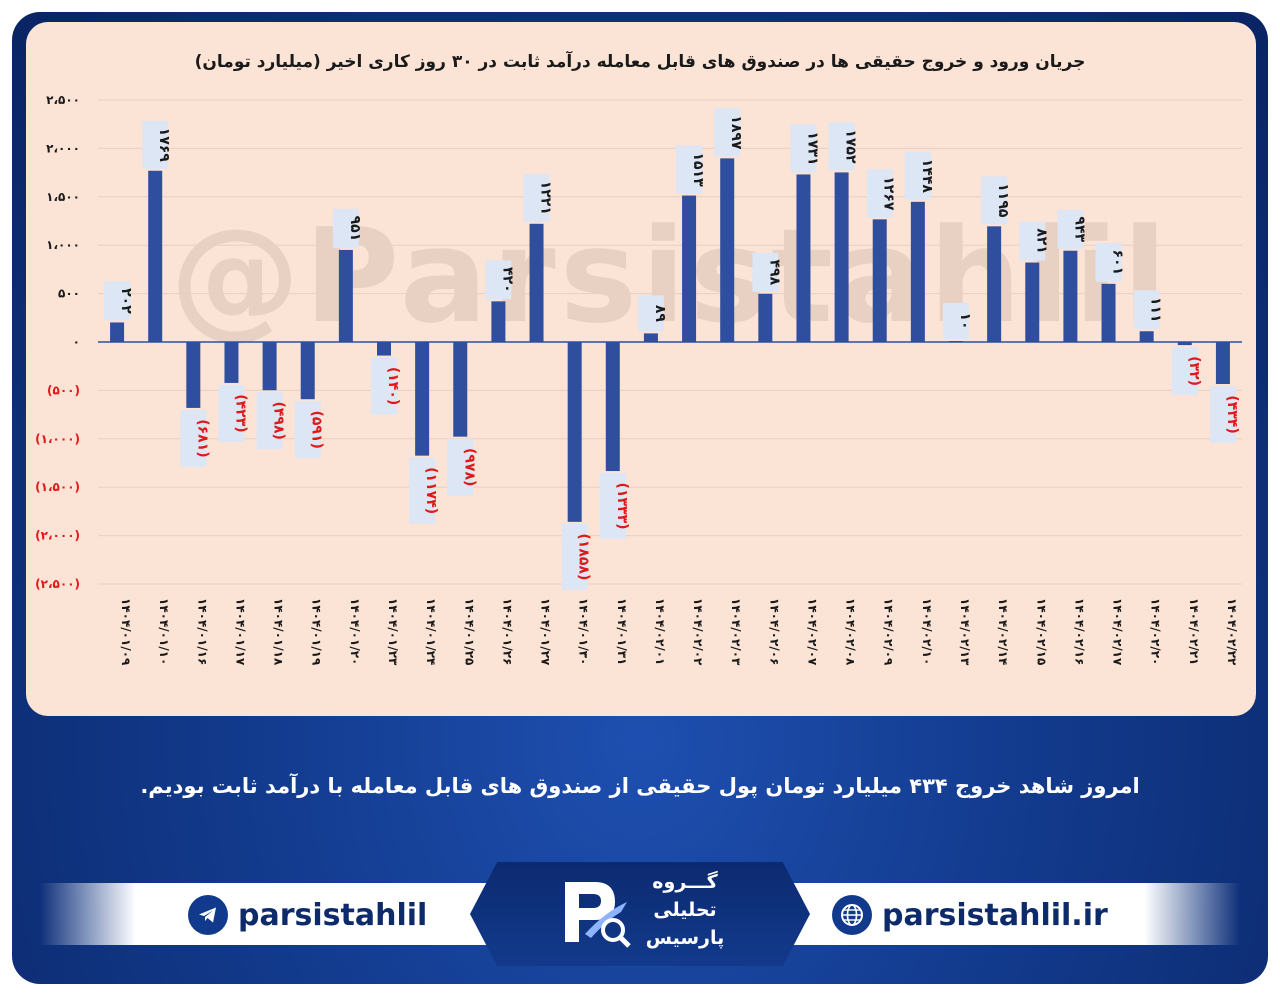 The image size is (1280, 996). I want to click on data-label: ۱۲۲۱, so click(546, 198).